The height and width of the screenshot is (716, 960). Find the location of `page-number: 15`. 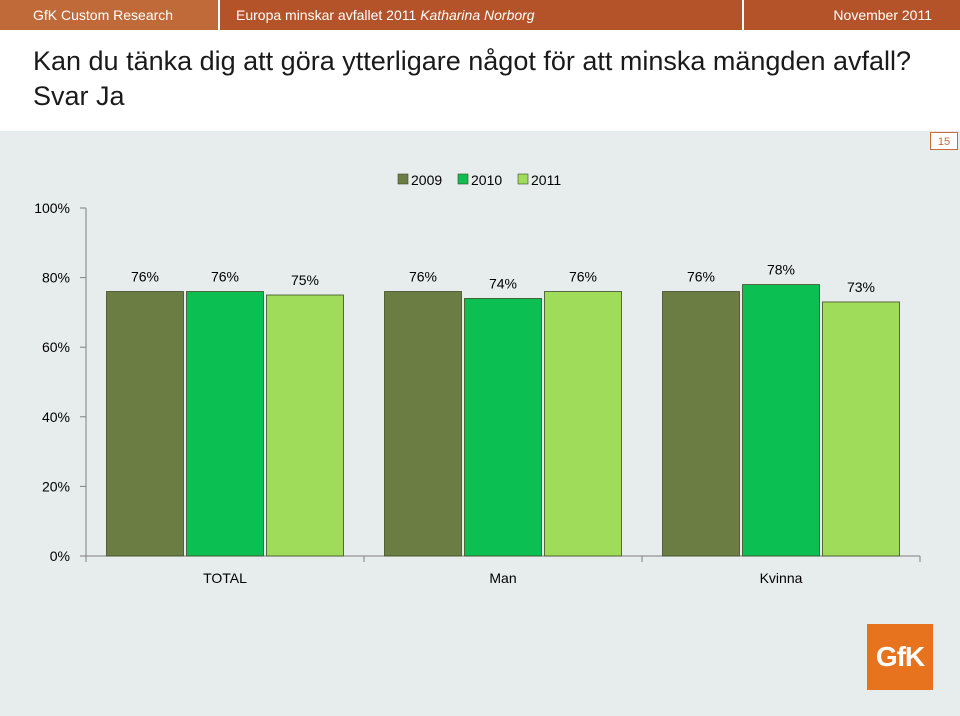

page-number: 15 is located at coordinates (944, 141).